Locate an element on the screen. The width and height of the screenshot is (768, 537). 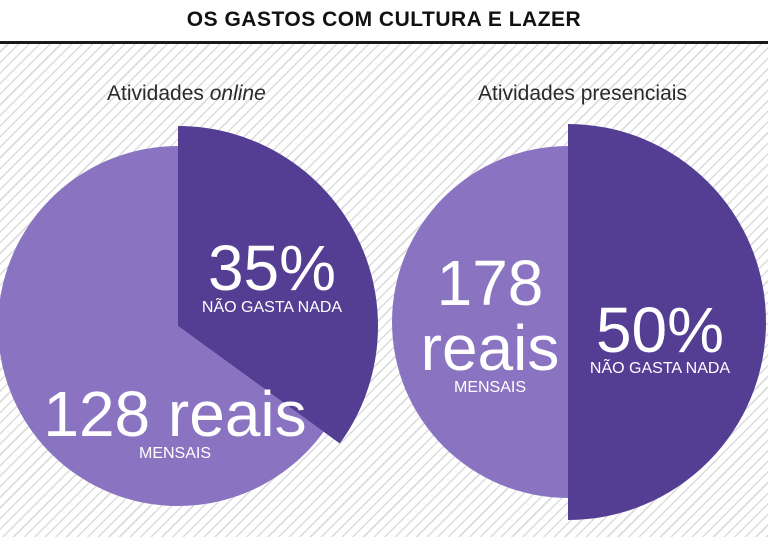
label-presencial-nao-gasta: NÃO GASTA NADA is located at coordinates (660, 367).